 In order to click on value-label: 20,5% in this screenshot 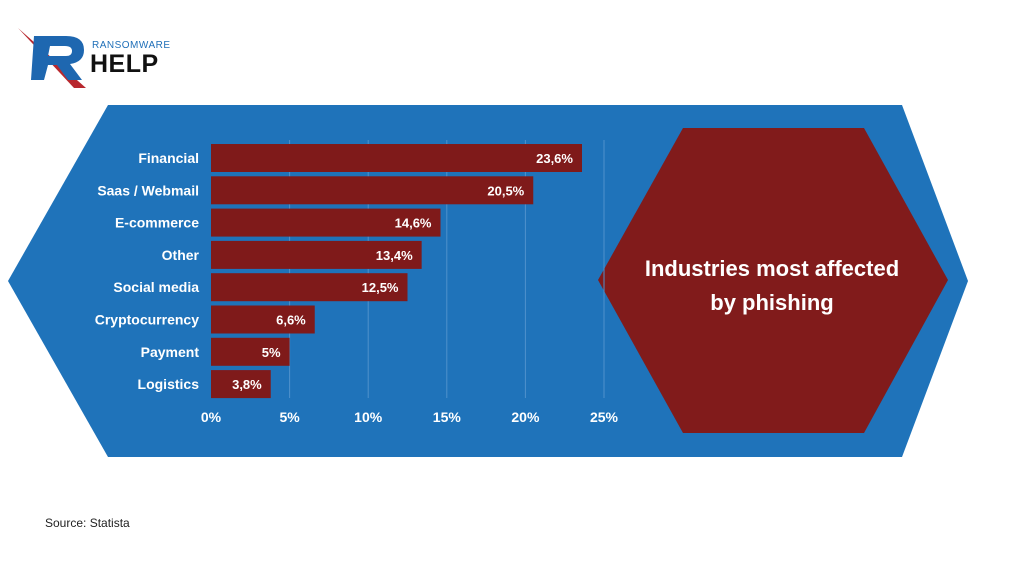, I will do `click(505, 190)`.